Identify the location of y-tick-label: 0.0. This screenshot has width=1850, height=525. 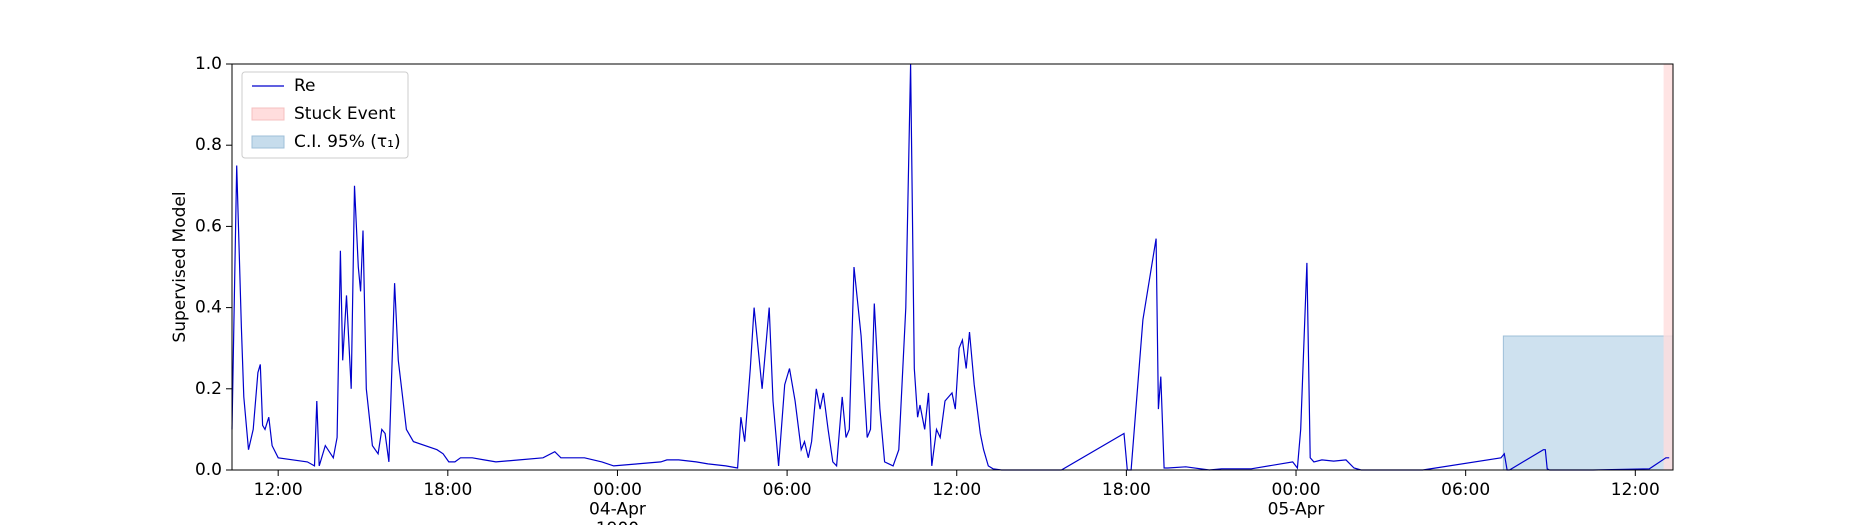
(208, 470).